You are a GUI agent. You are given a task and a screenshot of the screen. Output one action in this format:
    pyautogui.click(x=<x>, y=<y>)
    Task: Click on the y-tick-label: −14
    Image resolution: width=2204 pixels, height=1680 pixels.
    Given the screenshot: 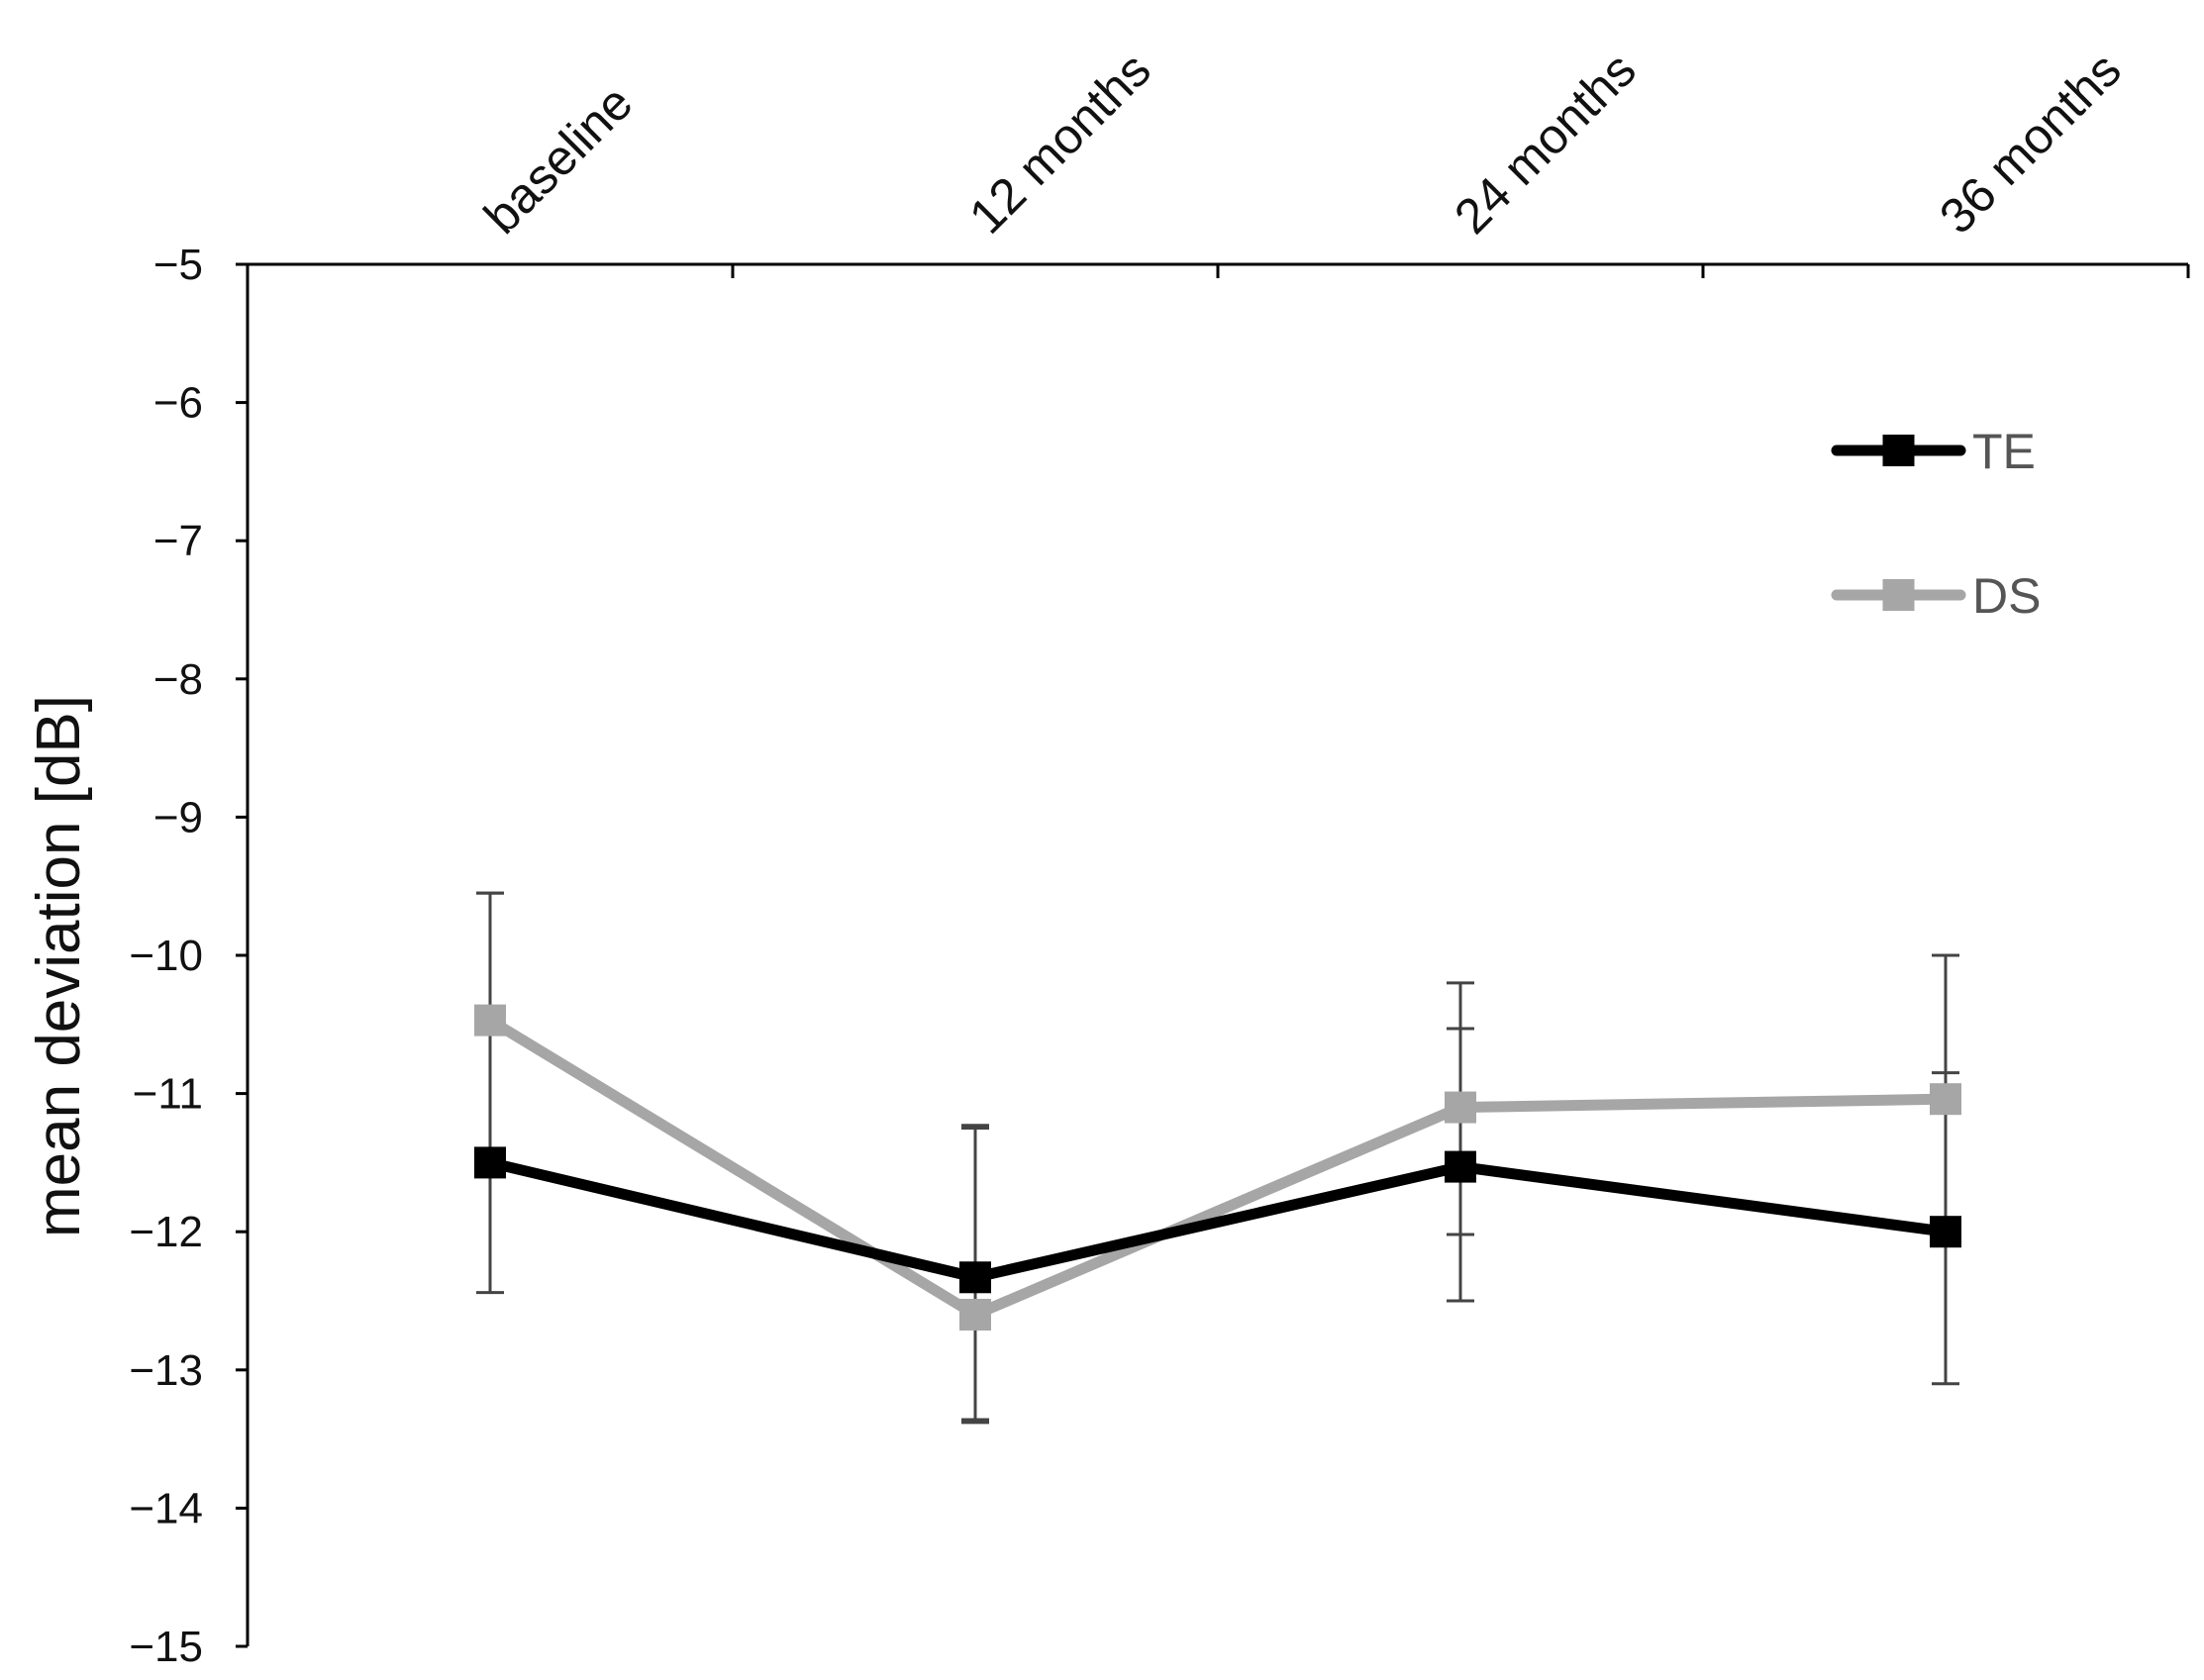 What is the action you would take?
    pyautogui.click(x=166, y=1508)
    